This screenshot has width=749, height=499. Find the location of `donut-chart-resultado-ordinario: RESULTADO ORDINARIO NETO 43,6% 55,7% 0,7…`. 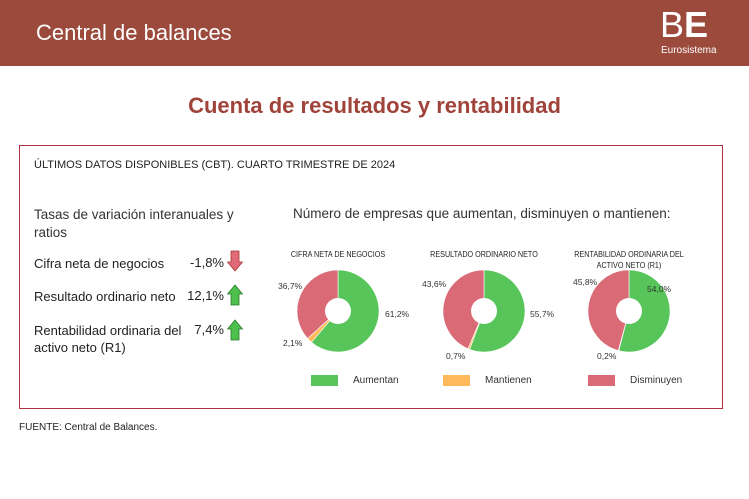

donut-chart-resultado-ordinario: RESULTADO ORDINARIO NETO 43,6% 55,7% 0,7… is located at coordinates (484, 321).